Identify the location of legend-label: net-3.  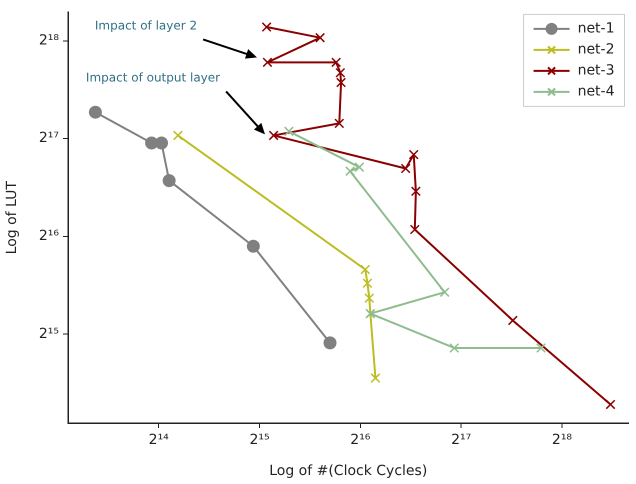
(596, 70).